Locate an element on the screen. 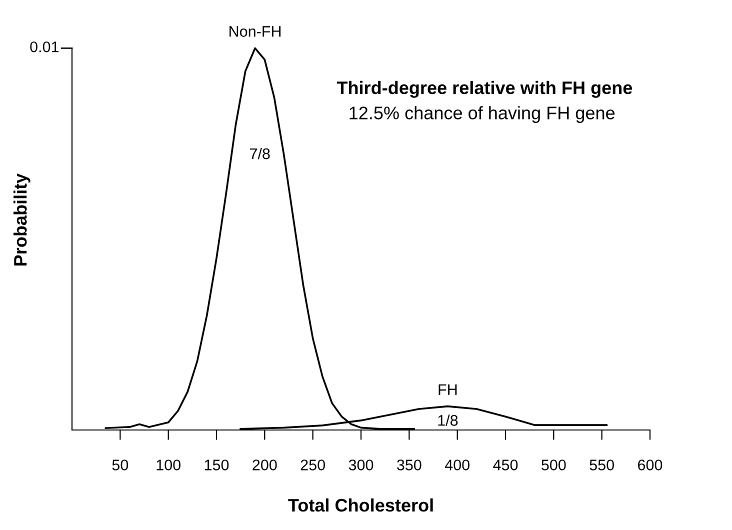 Image resolution: width=732 pixels, height=530 pixels. x-tick-label: 150 is located at coordinates (216, 465).